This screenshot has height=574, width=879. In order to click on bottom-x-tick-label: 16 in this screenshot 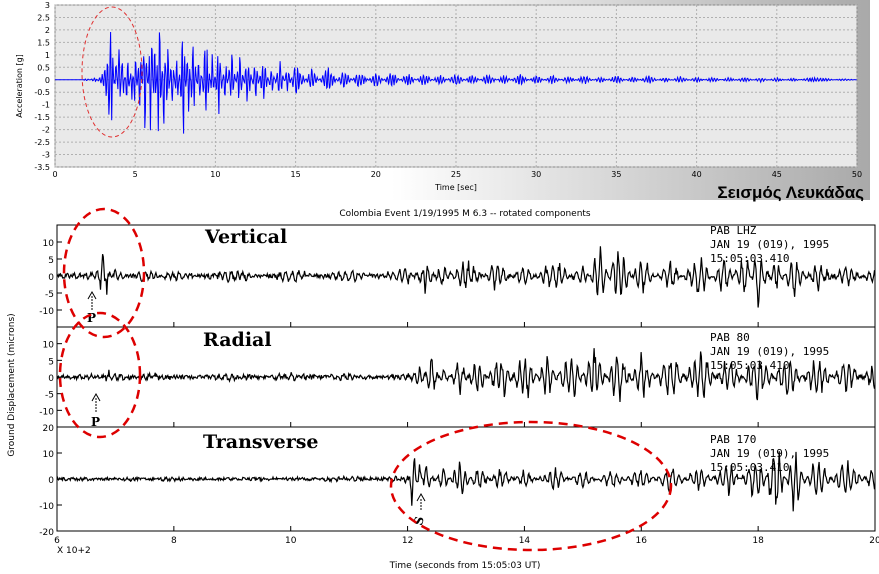, I will do `click(642, 541)`.